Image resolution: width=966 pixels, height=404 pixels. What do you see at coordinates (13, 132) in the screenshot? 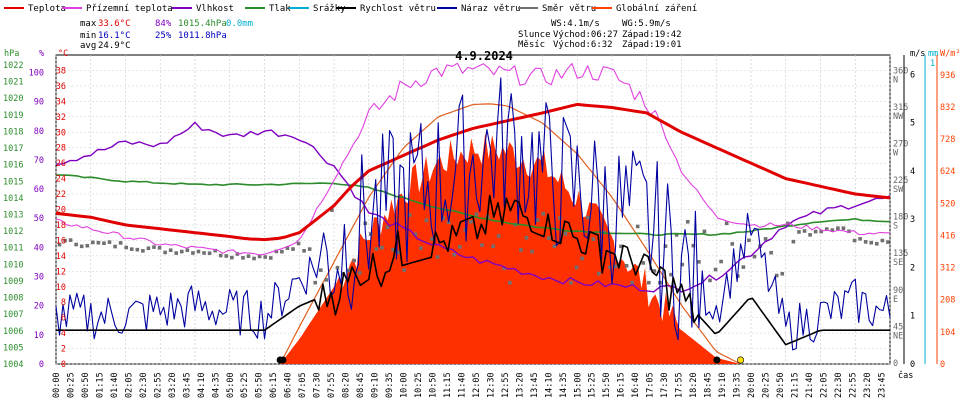
I see `axis-tick-hpa: 1018` at bounding box center [13, 132].